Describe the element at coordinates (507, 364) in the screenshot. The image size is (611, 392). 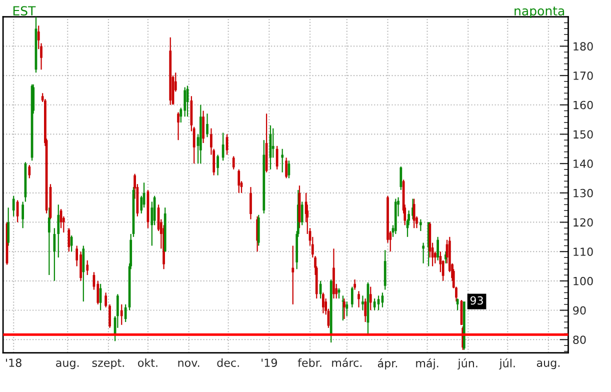
I see `x-tick-label: júl.` at that location.